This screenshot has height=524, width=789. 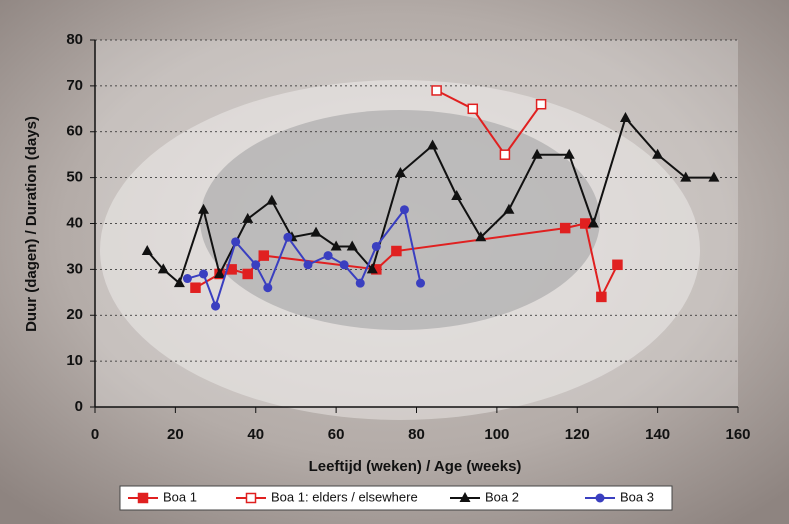 I want to click on legend: Boa 1 Boa 1: elders / elsewhere Boa 2 Boa 3, so click(x=396, y=498).